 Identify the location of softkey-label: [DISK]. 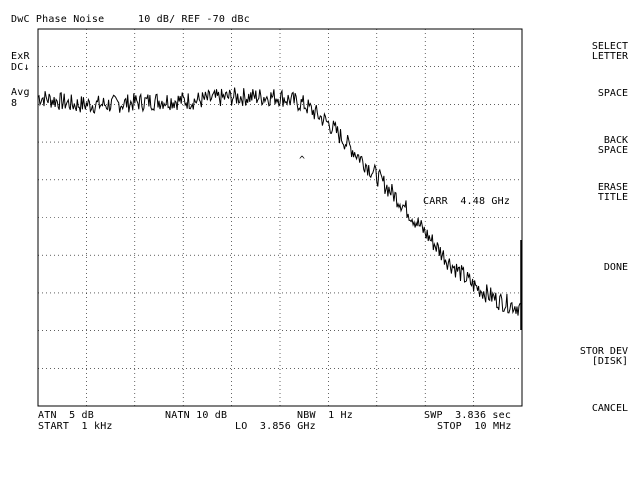
(609, 361).